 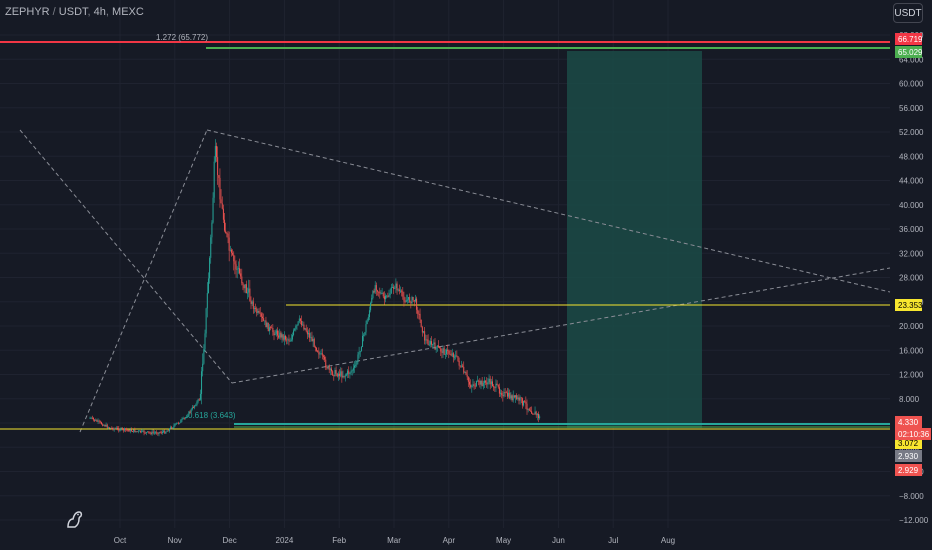 What do you see at coordinates (75, 519) in the screenshot?
I see `tradingview-logo-icon` at bounding box center [75, 519].